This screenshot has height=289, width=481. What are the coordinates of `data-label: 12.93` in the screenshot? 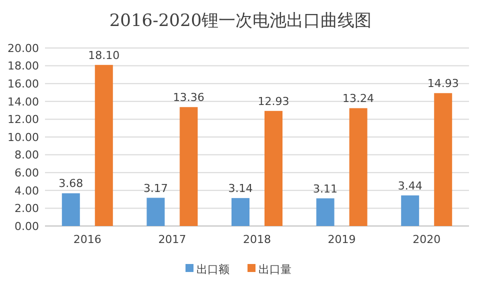 It's located at (274, 101).